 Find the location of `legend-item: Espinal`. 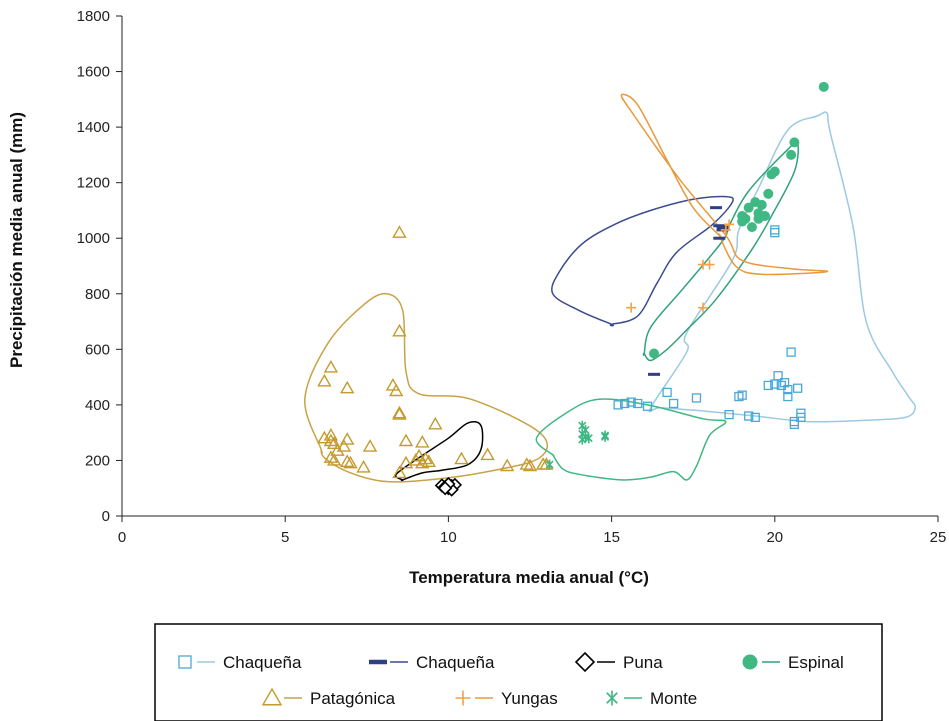

legend-item: Espinal is located at coordinates (793, 662).